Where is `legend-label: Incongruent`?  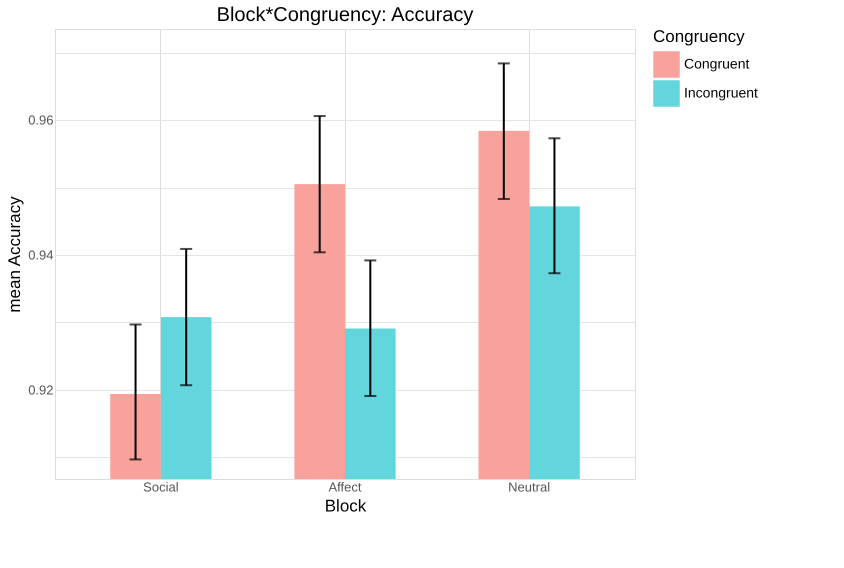
legend-label: Incongruent is located at coordinates (721, 92).